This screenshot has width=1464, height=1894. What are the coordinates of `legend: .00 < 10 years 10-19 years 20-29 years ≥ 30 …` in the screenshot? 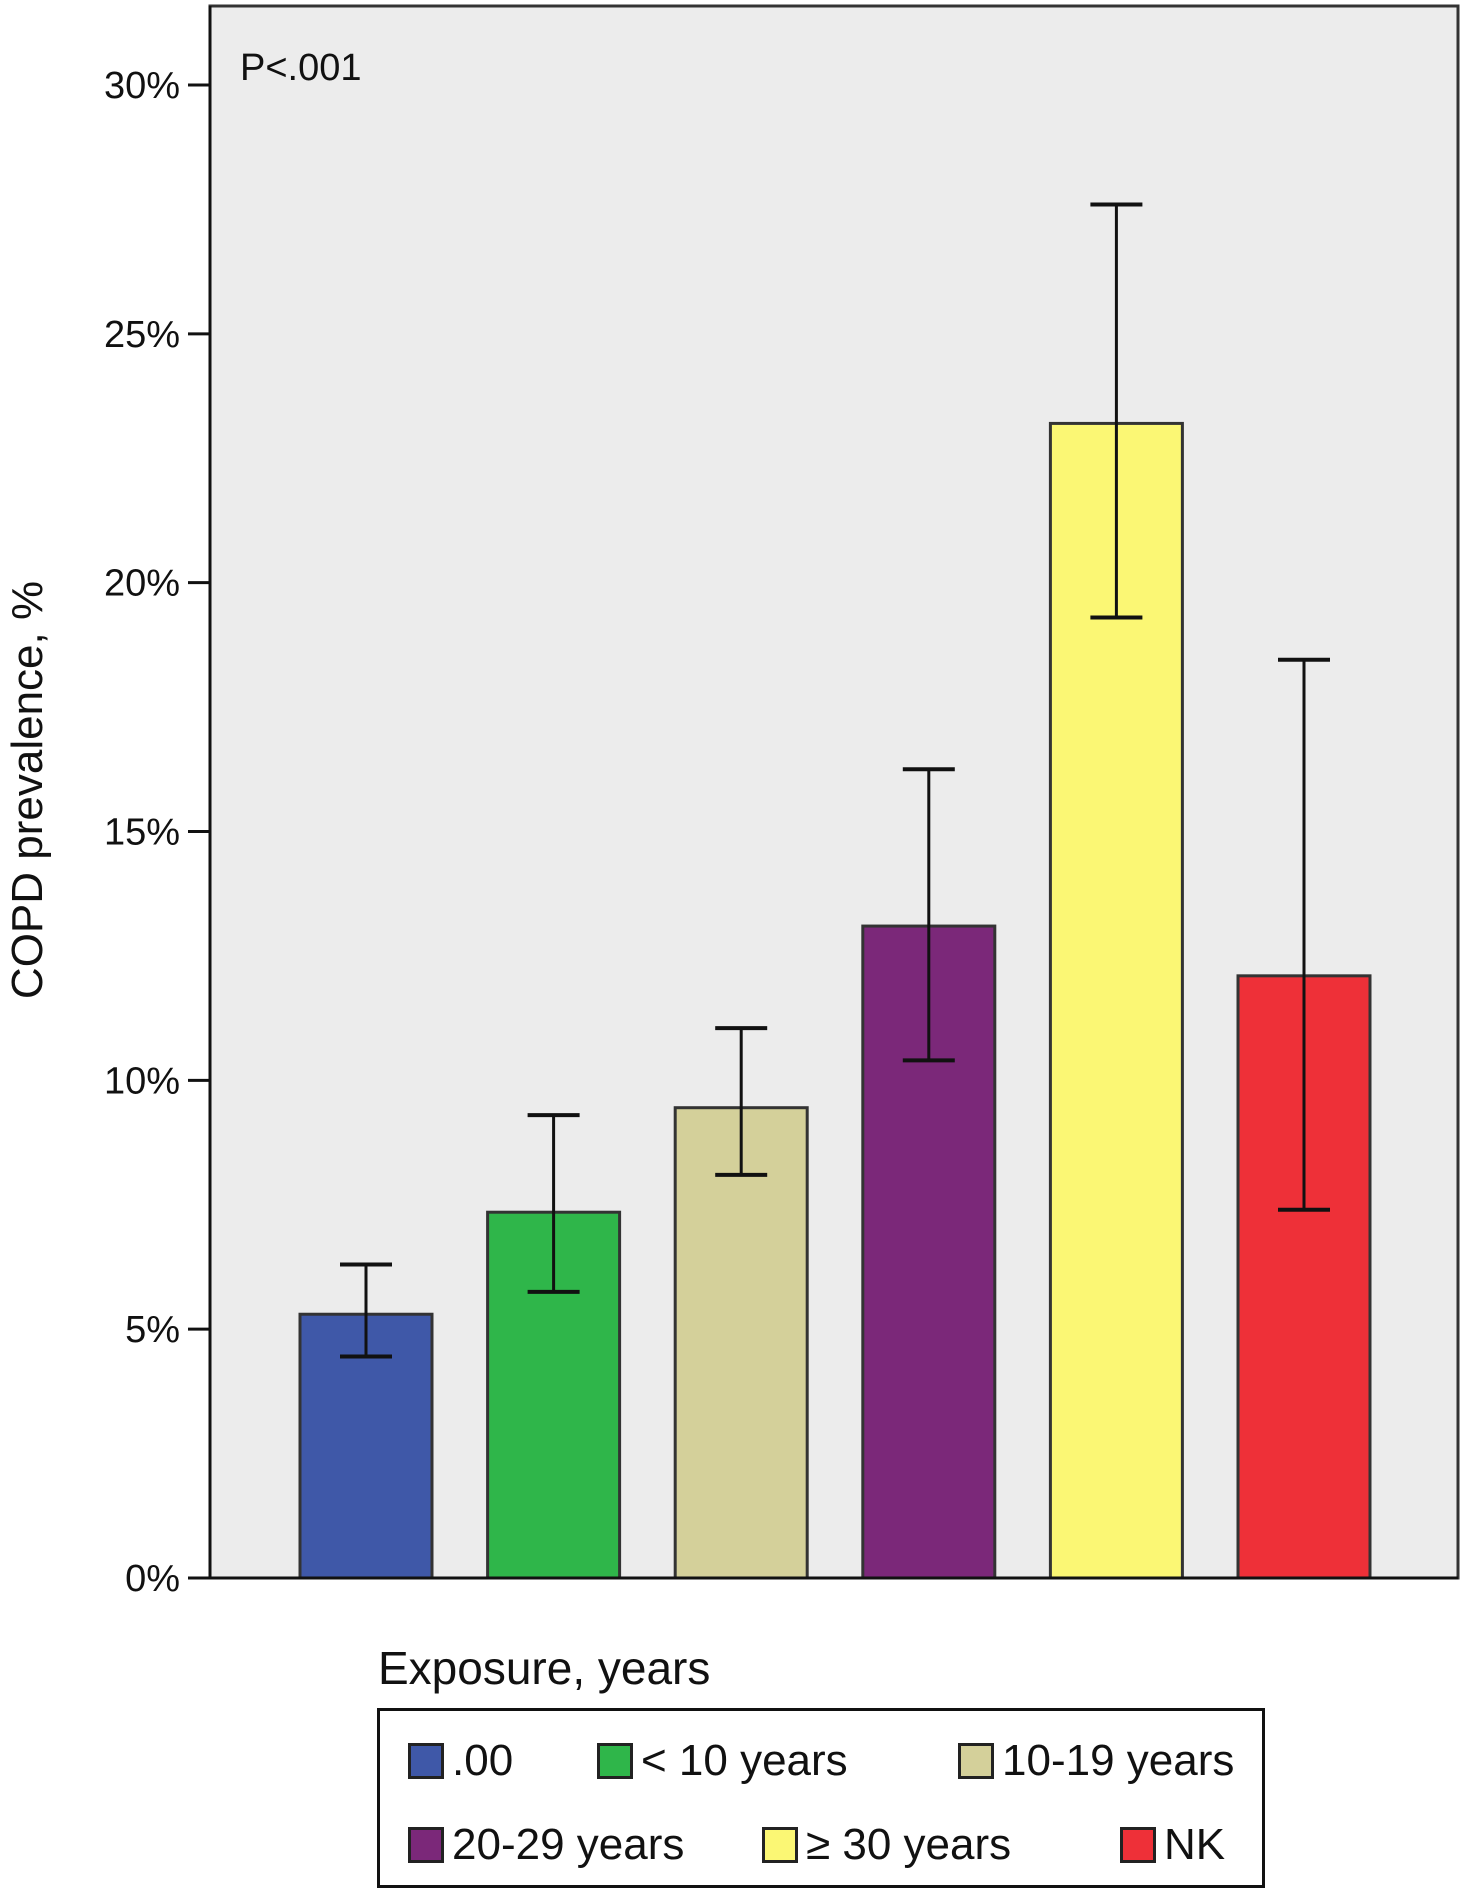 It's located at (821, 1798).